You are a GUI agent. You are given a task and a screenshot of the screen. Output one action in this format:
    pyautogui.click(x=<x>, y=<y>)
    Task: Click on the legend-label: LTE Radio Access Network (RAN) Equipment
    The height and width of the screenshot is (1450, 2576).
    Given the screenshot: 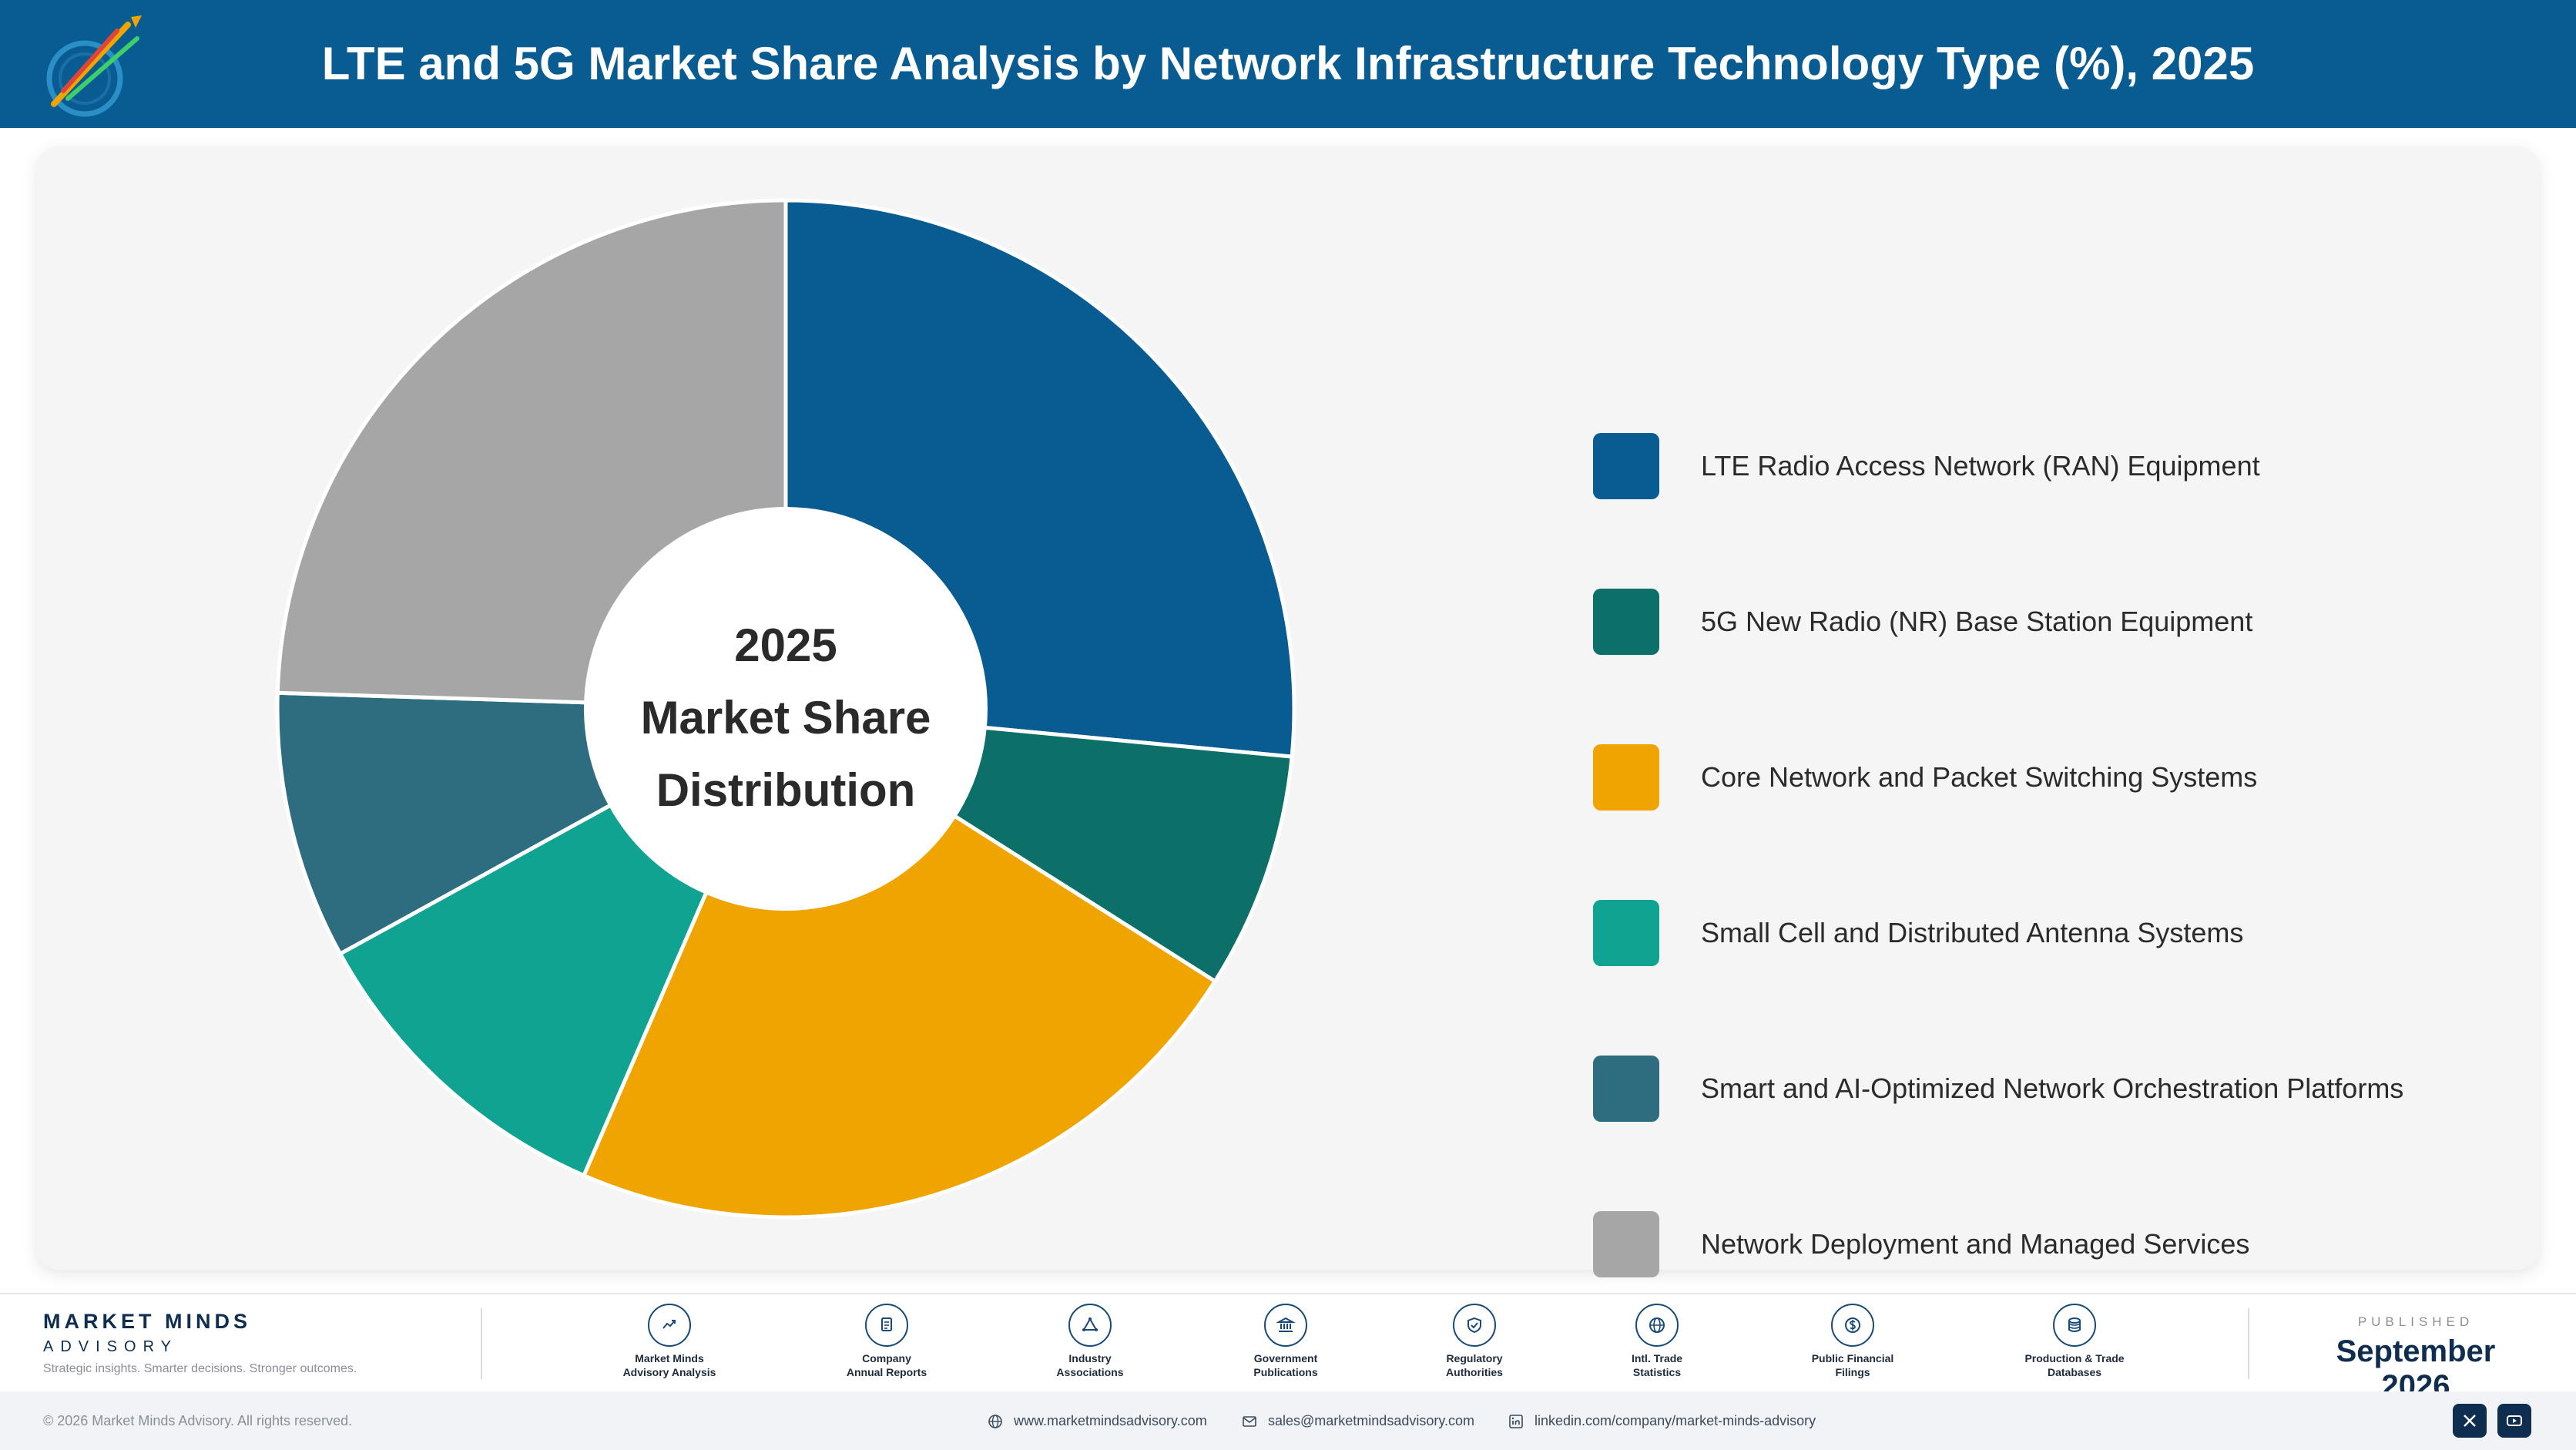 What is the action you would take?
    pyautogui.click(x=1980, y=466)
    